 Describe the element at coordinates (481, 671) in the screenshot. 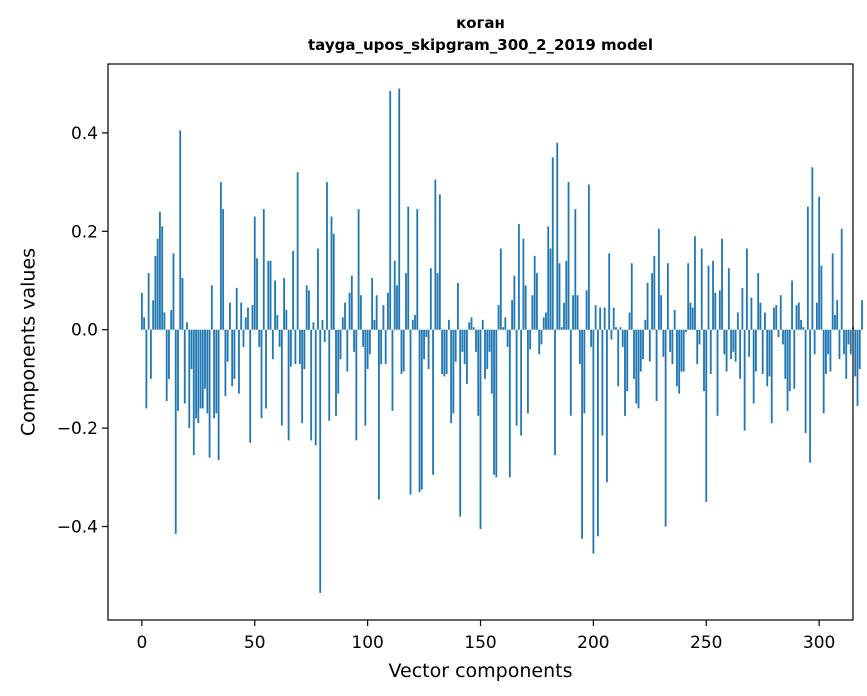

I see `x-axis-label: Vector components` at that location.